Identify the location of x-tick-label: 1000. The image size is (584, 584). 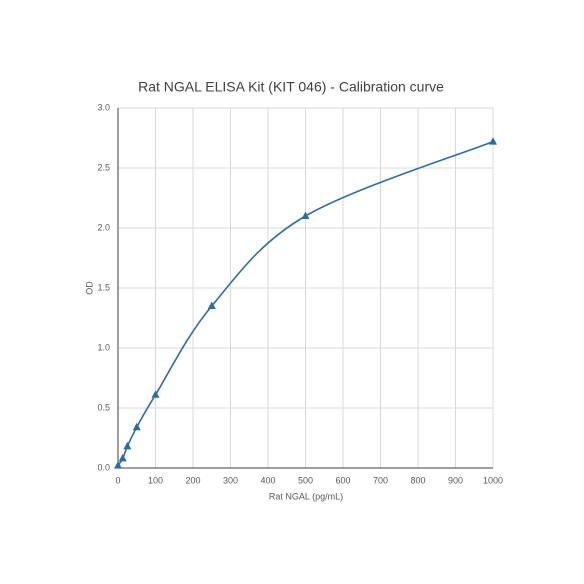
(493, 480).